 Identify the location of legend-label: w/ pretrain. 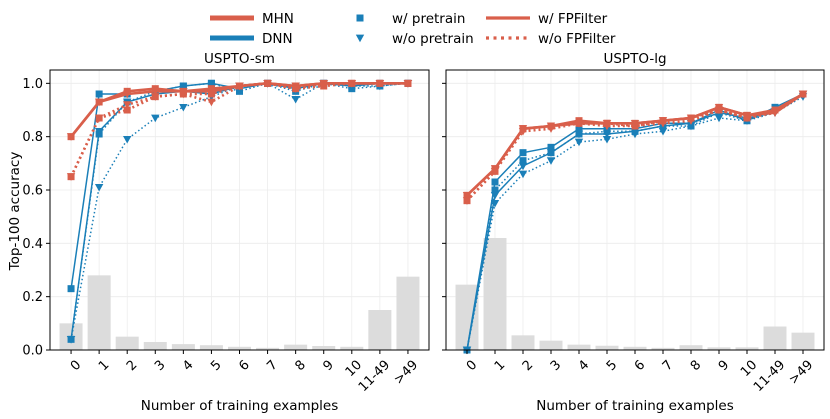
(428, 19).